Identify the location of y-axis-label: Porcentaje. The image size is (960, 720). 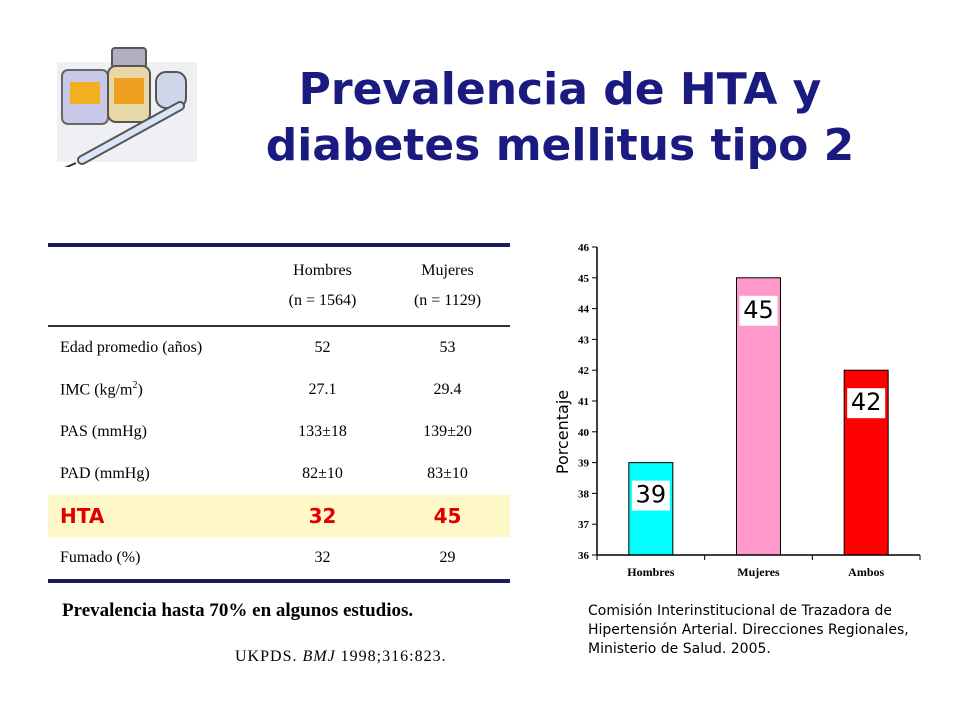
(562, 432).